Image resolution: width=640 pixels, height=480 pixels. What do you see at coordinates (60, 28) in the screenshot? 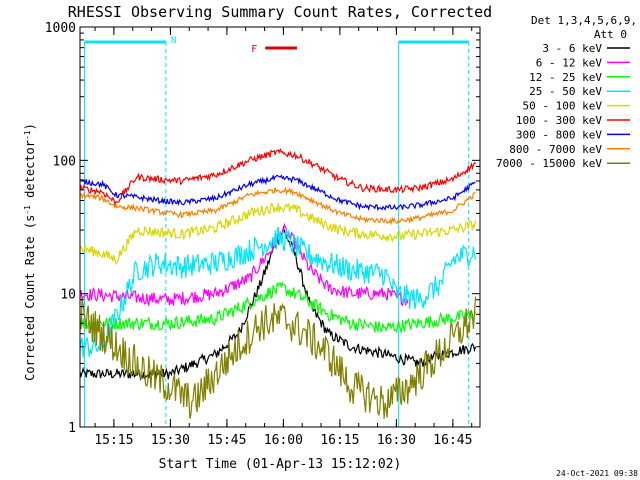
I see `y-tick-label-3: 1000` at bounding box center [60, 28].